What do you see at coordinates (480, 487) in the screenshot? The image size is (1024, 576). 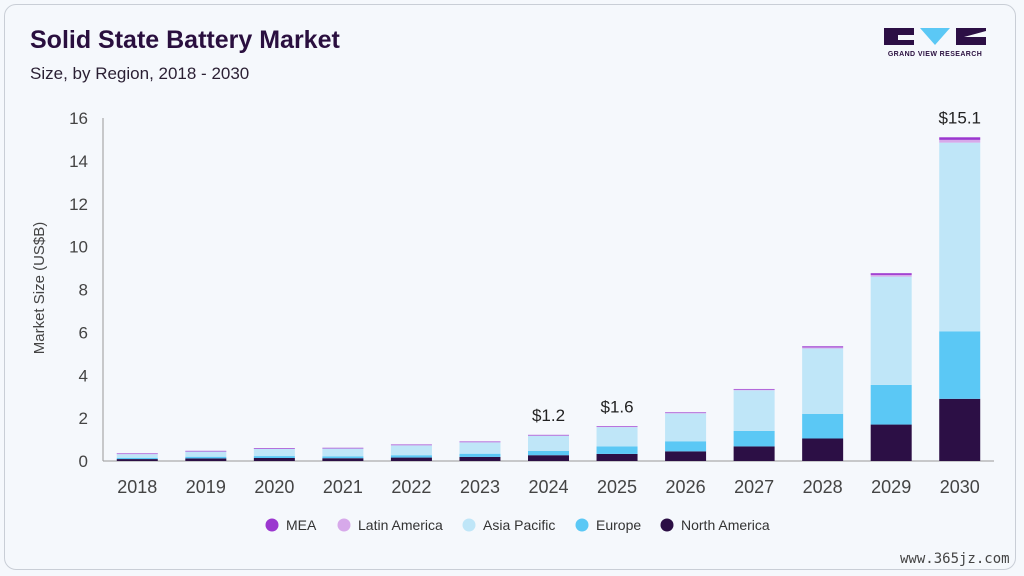 I see `x-tick-label: 2023` at bounding box center [480, 487].